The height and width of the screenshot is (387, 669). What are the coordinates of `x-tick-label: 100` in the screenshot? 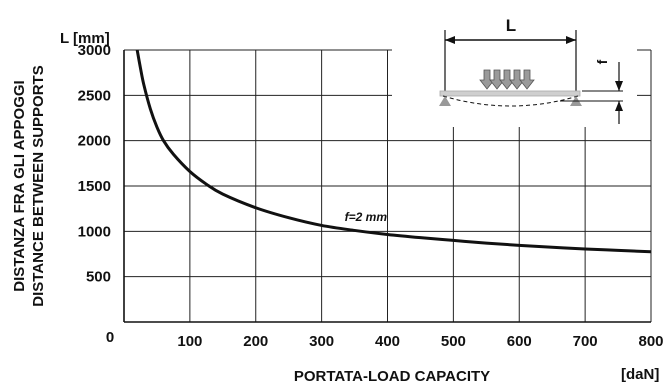 It's located at (189, 341).